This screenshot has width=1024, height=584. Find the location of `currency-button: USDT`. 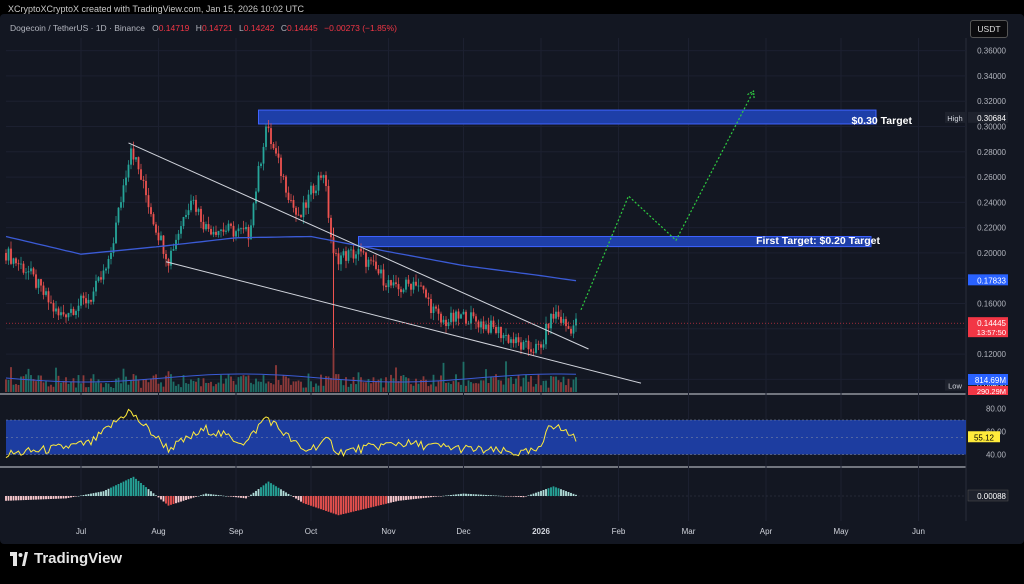

currency-button: USDT is located at coordinates (989, 29).